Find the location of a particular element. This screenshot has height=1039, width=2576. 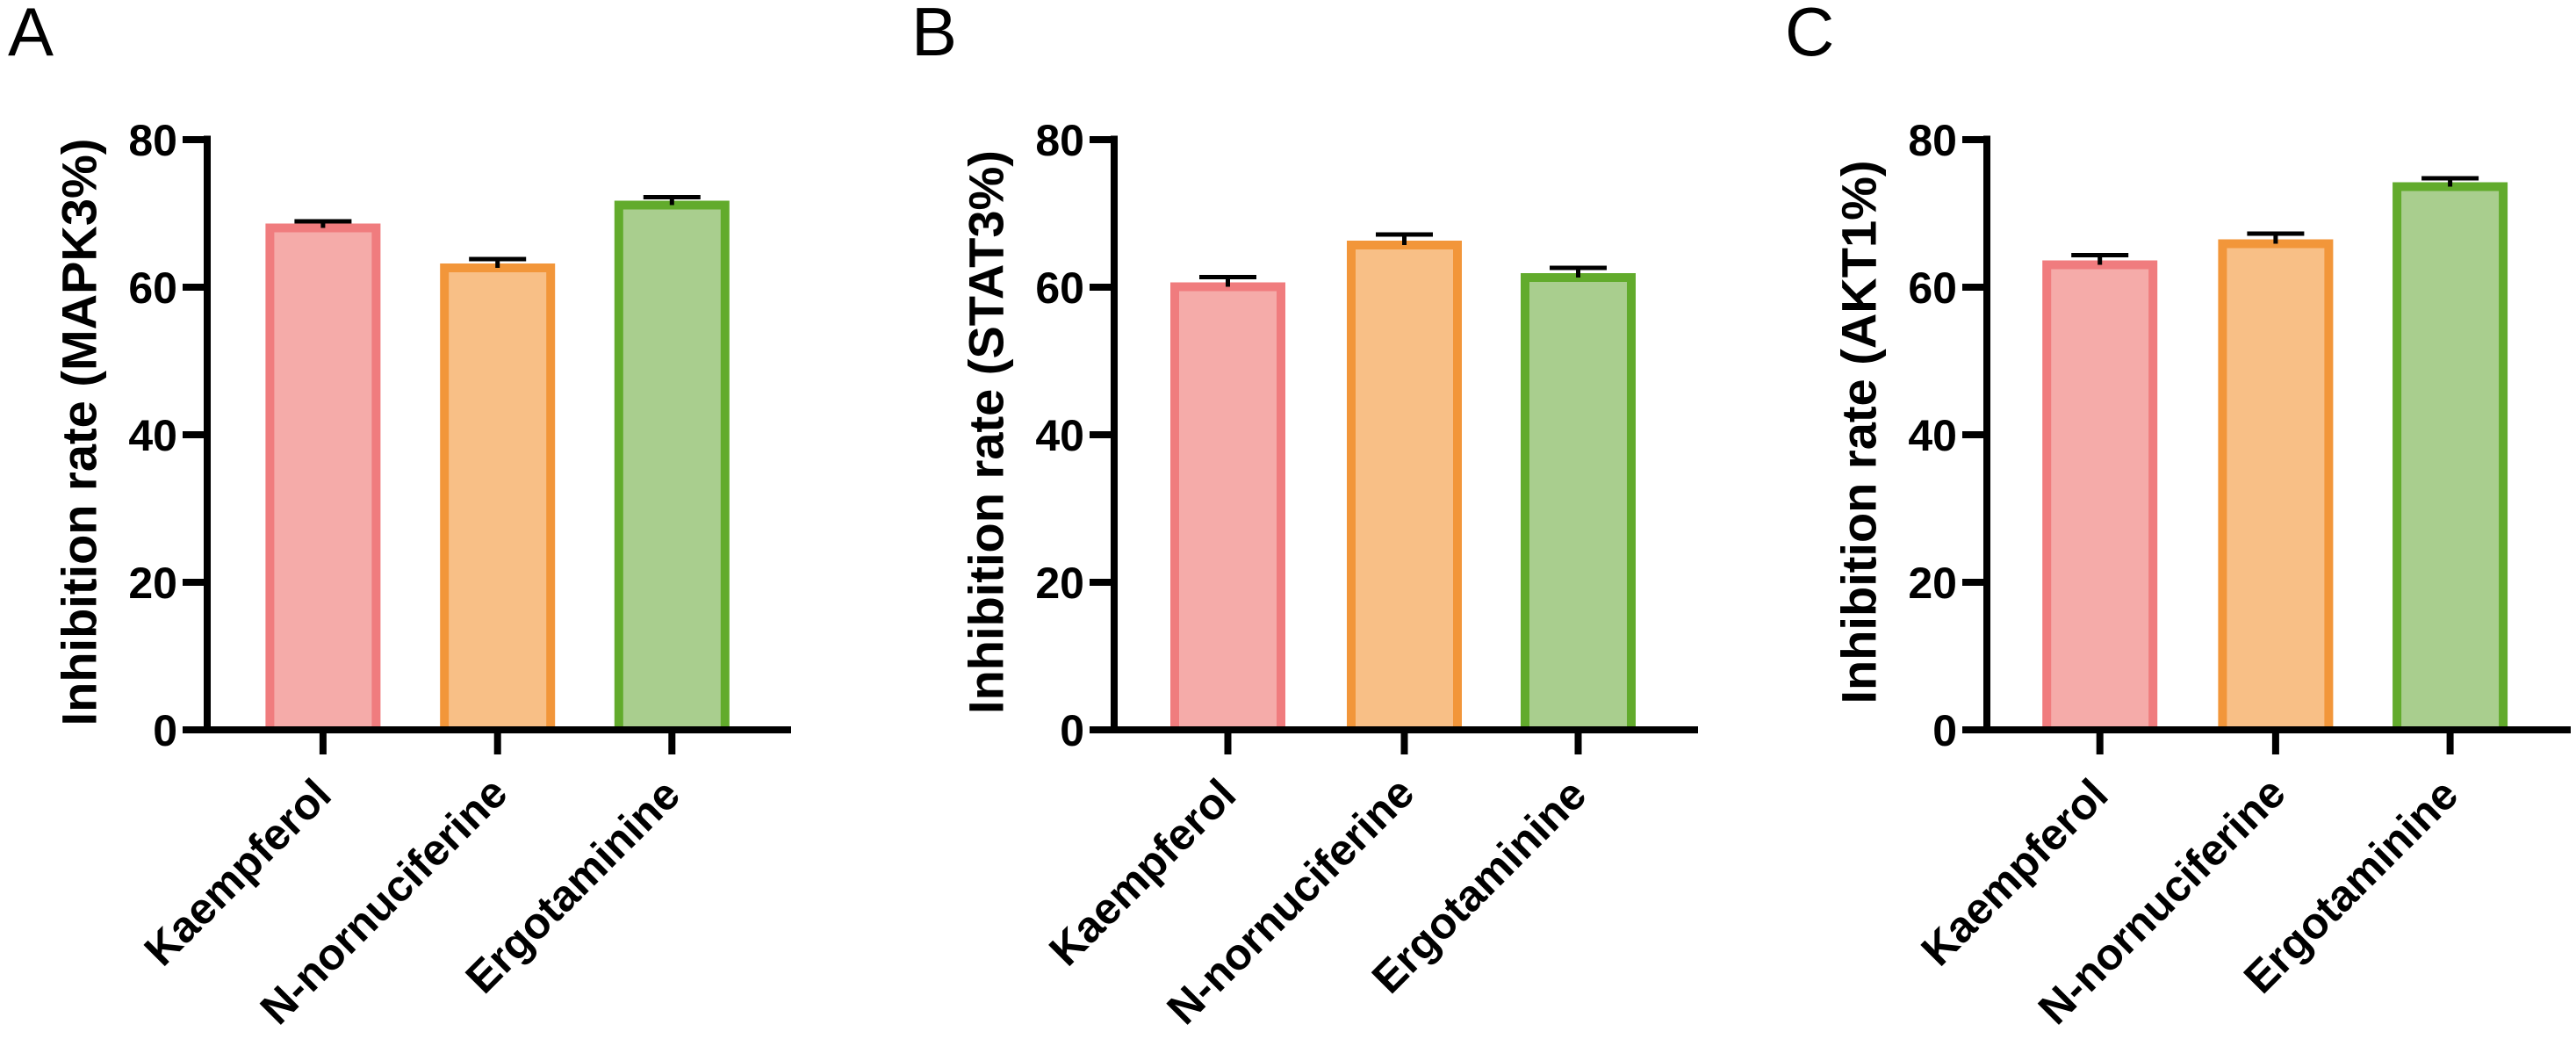

svg-text: A is located at coordinates (31, 35).